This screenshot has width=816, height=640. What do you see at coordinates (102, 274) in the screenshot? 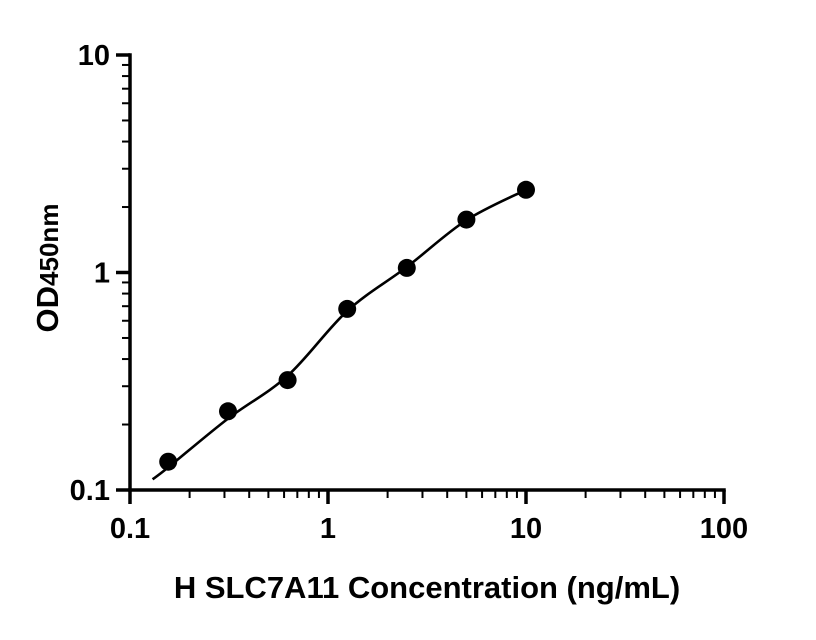
I see `y-tick-label: 1` at bounding box center [102, 274].